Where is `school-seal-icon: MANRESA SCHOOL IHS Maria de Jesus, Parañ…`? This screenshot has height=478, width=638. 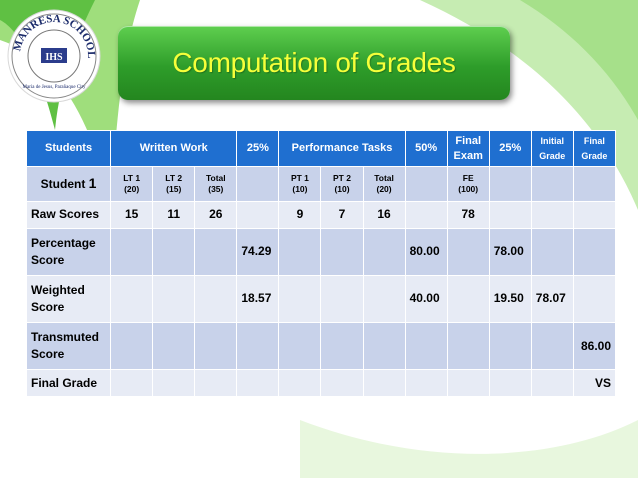 school-seal-icon: MANRESA SCHOOL IHS Maria de Jesus, Parañ… is located at coordinates (54, 56).